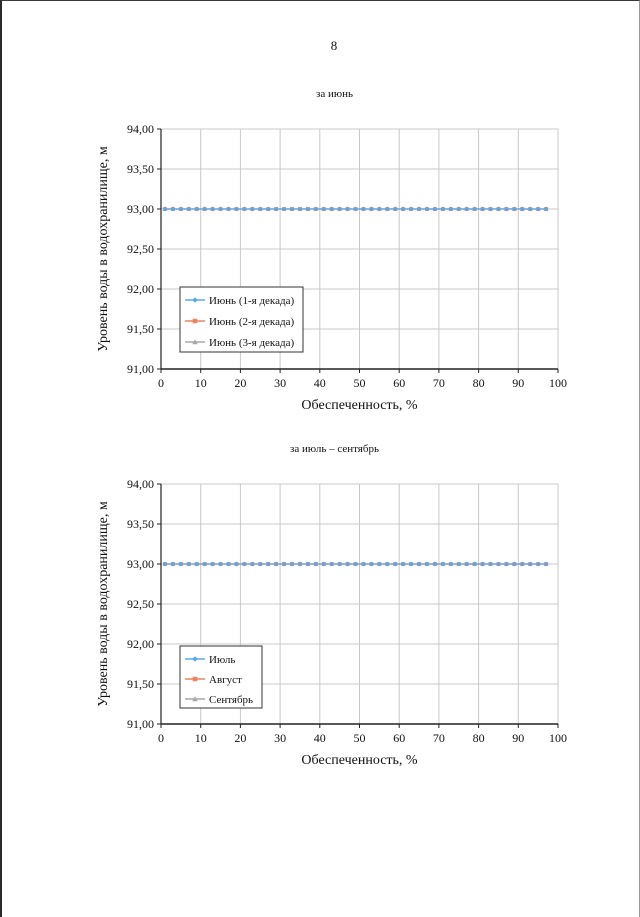  What do you see at coordinates (231, 700) in the screenshot?
I see `legend-label: Сентябрь` at bounding box center [231, 700].